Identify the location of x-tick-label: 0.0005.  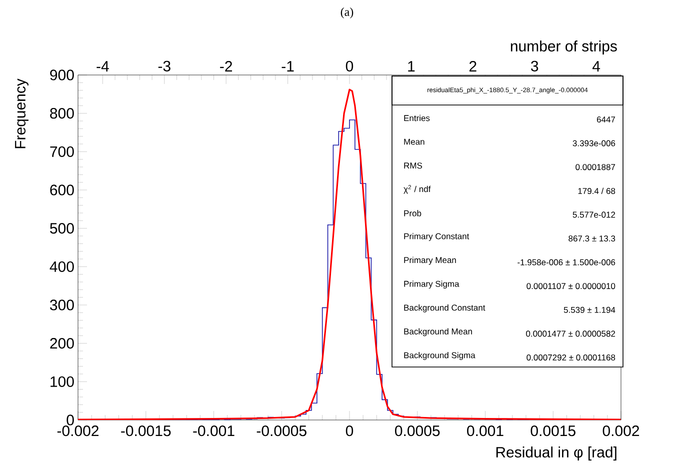
(417, 431).